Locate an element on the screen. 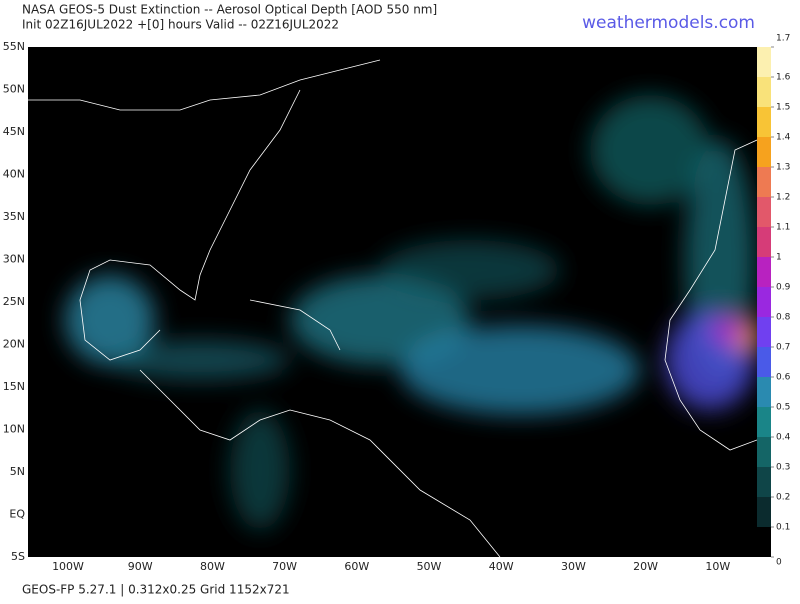 This screenshot has height=604, width=800. lat-label: 5S is located at coordinates (18, 556).